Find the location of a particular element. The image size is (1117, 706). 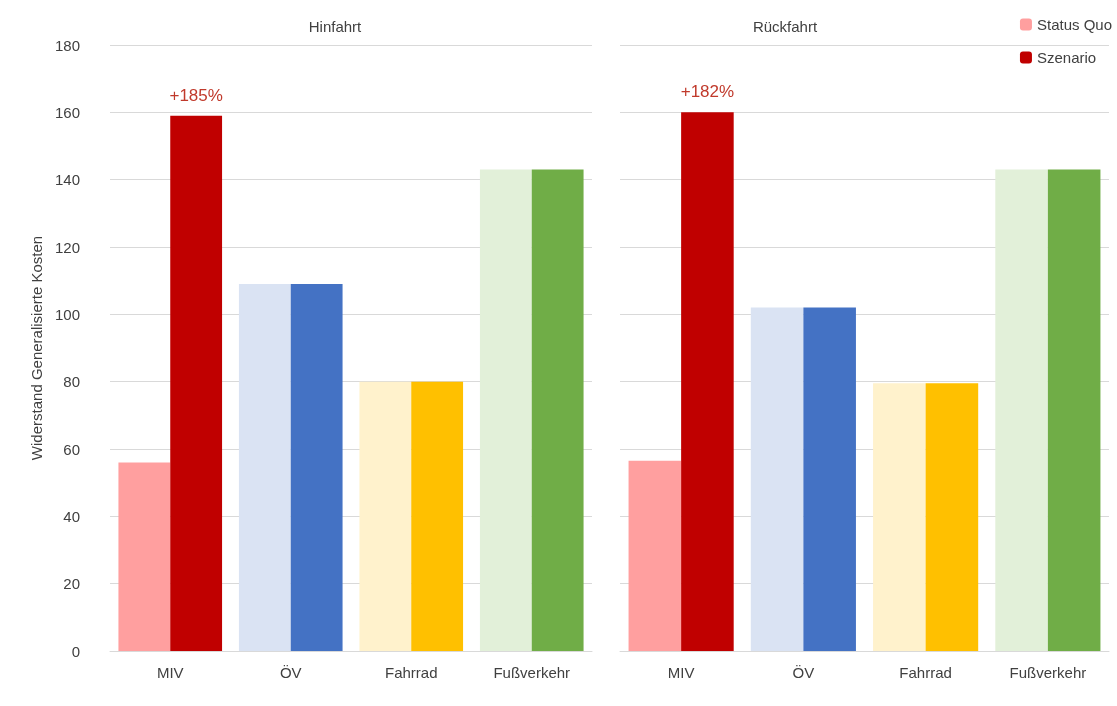

y-tick-label: 180 is located at coordinates (67, 45).